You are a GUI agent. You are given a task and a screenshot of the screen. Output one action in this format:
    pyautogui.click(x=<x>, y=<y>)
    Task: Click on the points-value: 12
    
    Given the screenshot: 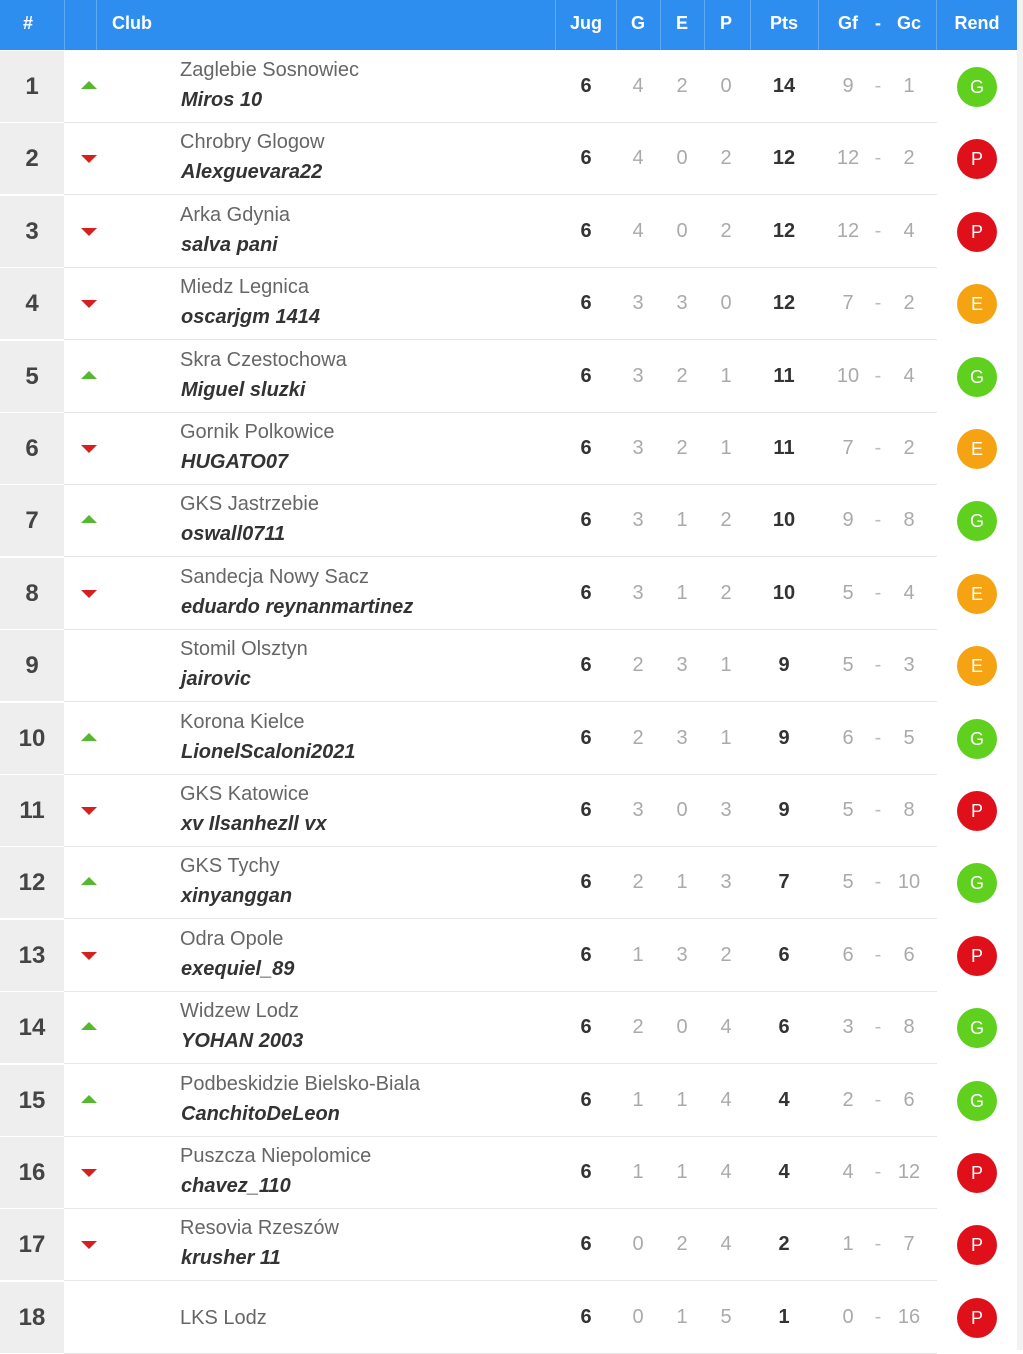 What is the action you would take?
    pyautogui.click(x=784, y=303)
    